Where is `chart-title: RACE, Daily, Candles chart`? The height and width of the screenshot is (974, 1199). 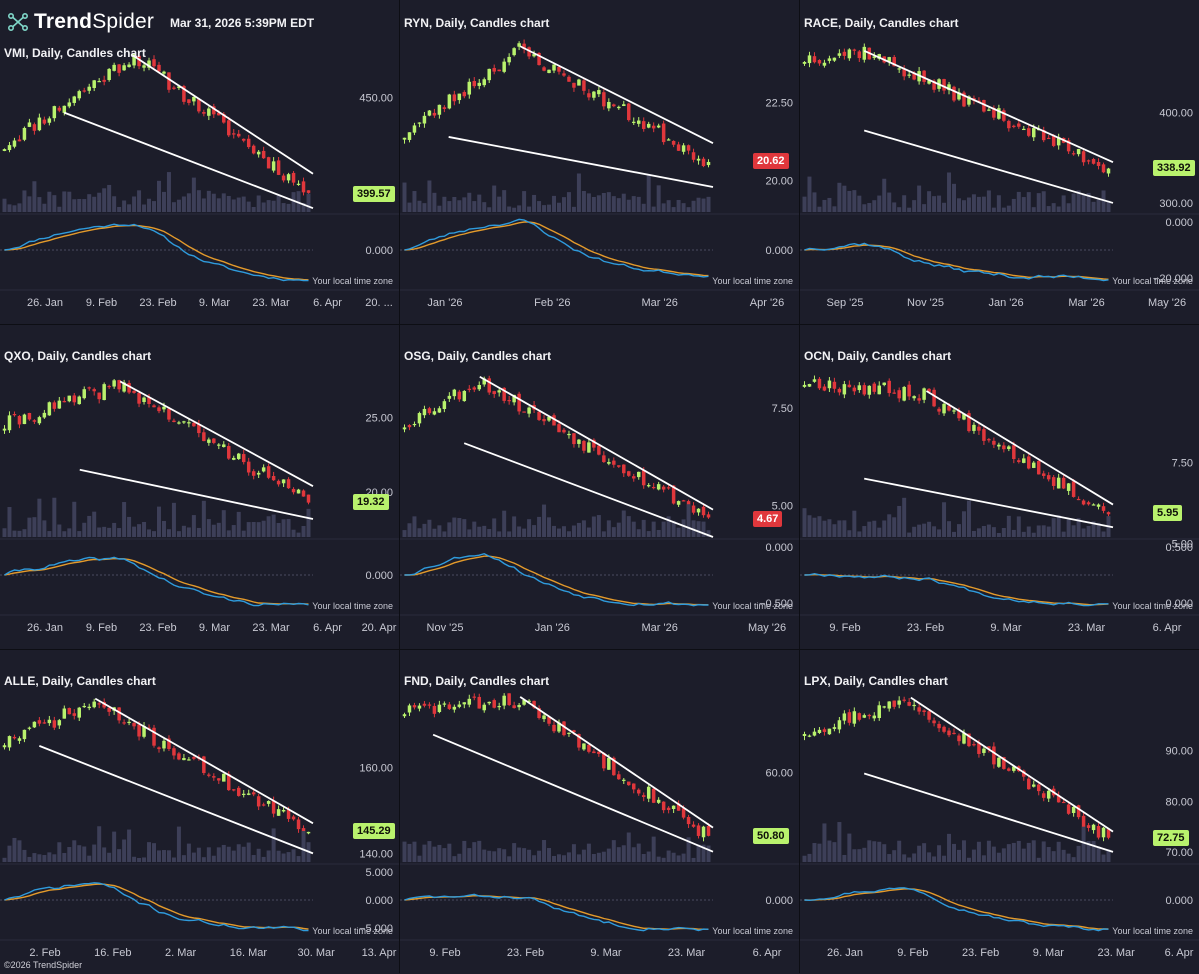 chart-title: RACE, Daily, Candles chart is located at coordinates (881, 23).